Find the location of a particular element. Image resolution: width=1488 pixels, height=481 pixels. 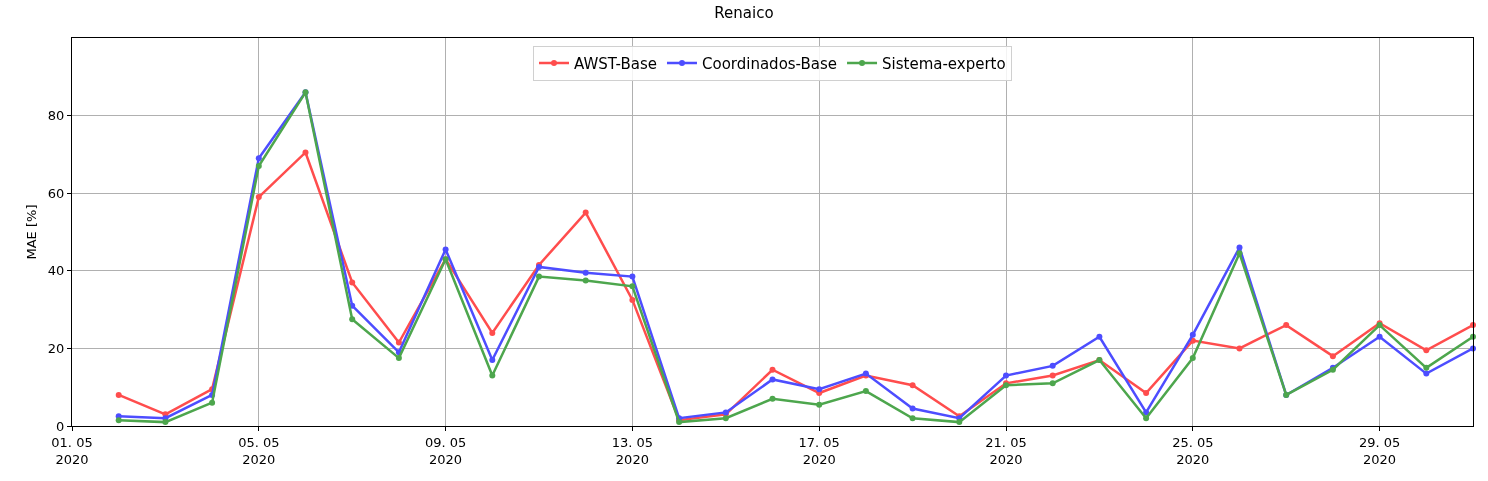

x-tick-label: 17. 05 2020 is located at coordinates (819, 450).